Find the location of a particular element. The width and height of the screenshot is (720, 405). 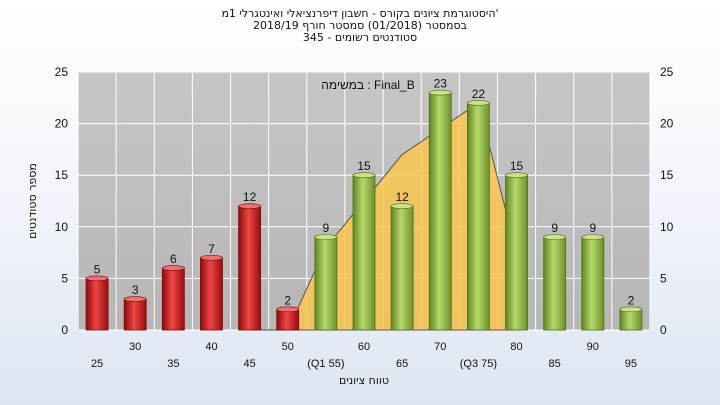

data-label: 6 is located at coordinates (173, 259).